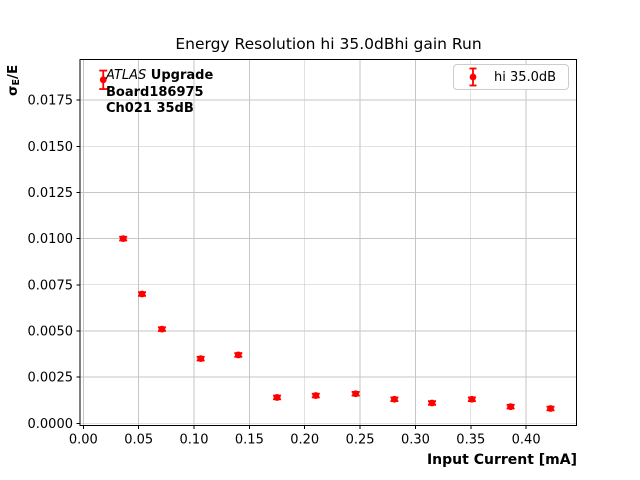  Describe the element at coordinates (526, 440) in the screenshot. I see `x-tick-label: 0.40` at that location.